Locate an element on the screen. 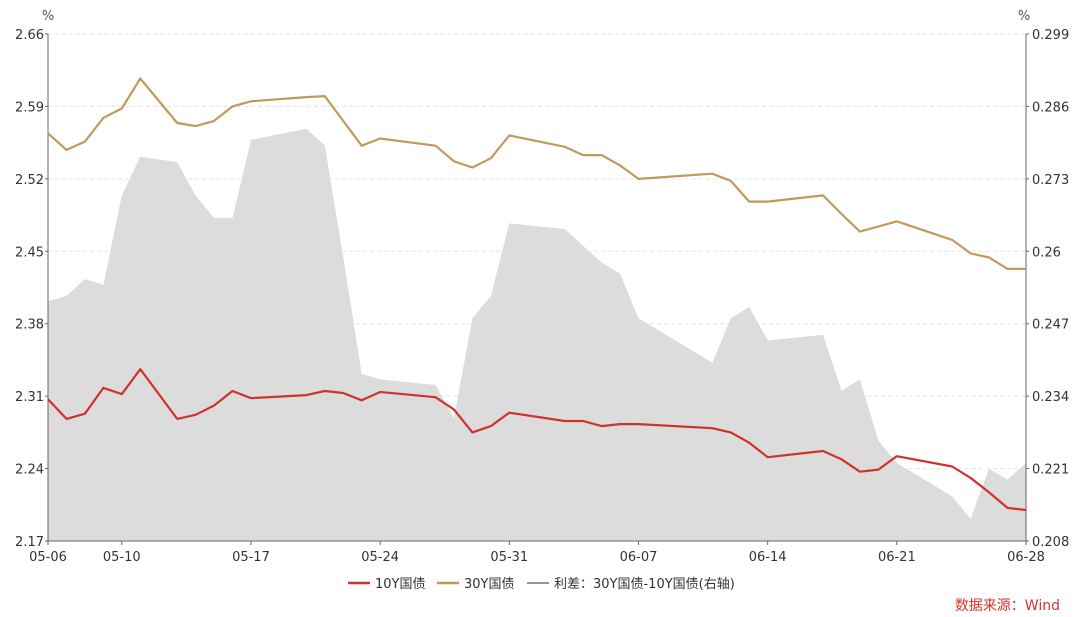 This screenshot has height=617, width=1080. x-tick-label: 06-28 is located at coordinates (1026, 557).